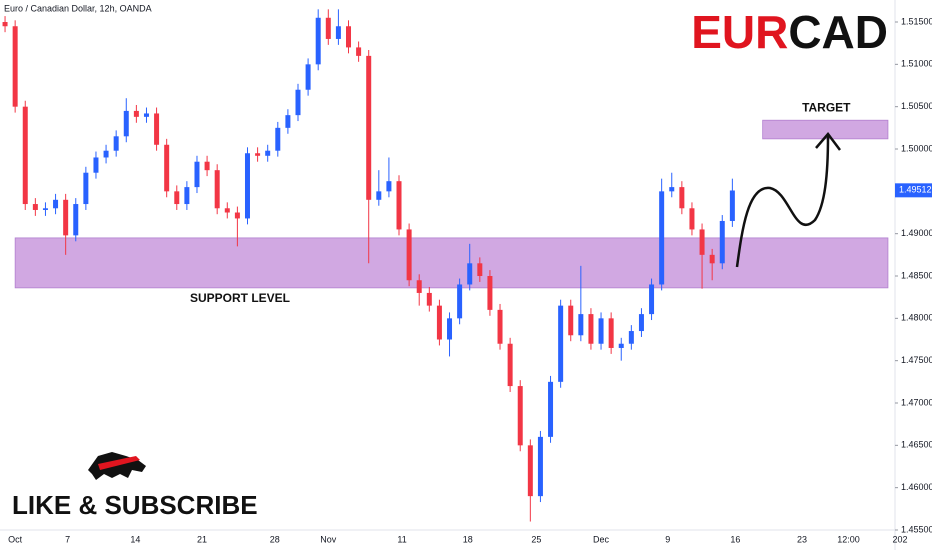 This screenshot has height=550, width=932. I want to click on arrow-head, so click(828, 141).